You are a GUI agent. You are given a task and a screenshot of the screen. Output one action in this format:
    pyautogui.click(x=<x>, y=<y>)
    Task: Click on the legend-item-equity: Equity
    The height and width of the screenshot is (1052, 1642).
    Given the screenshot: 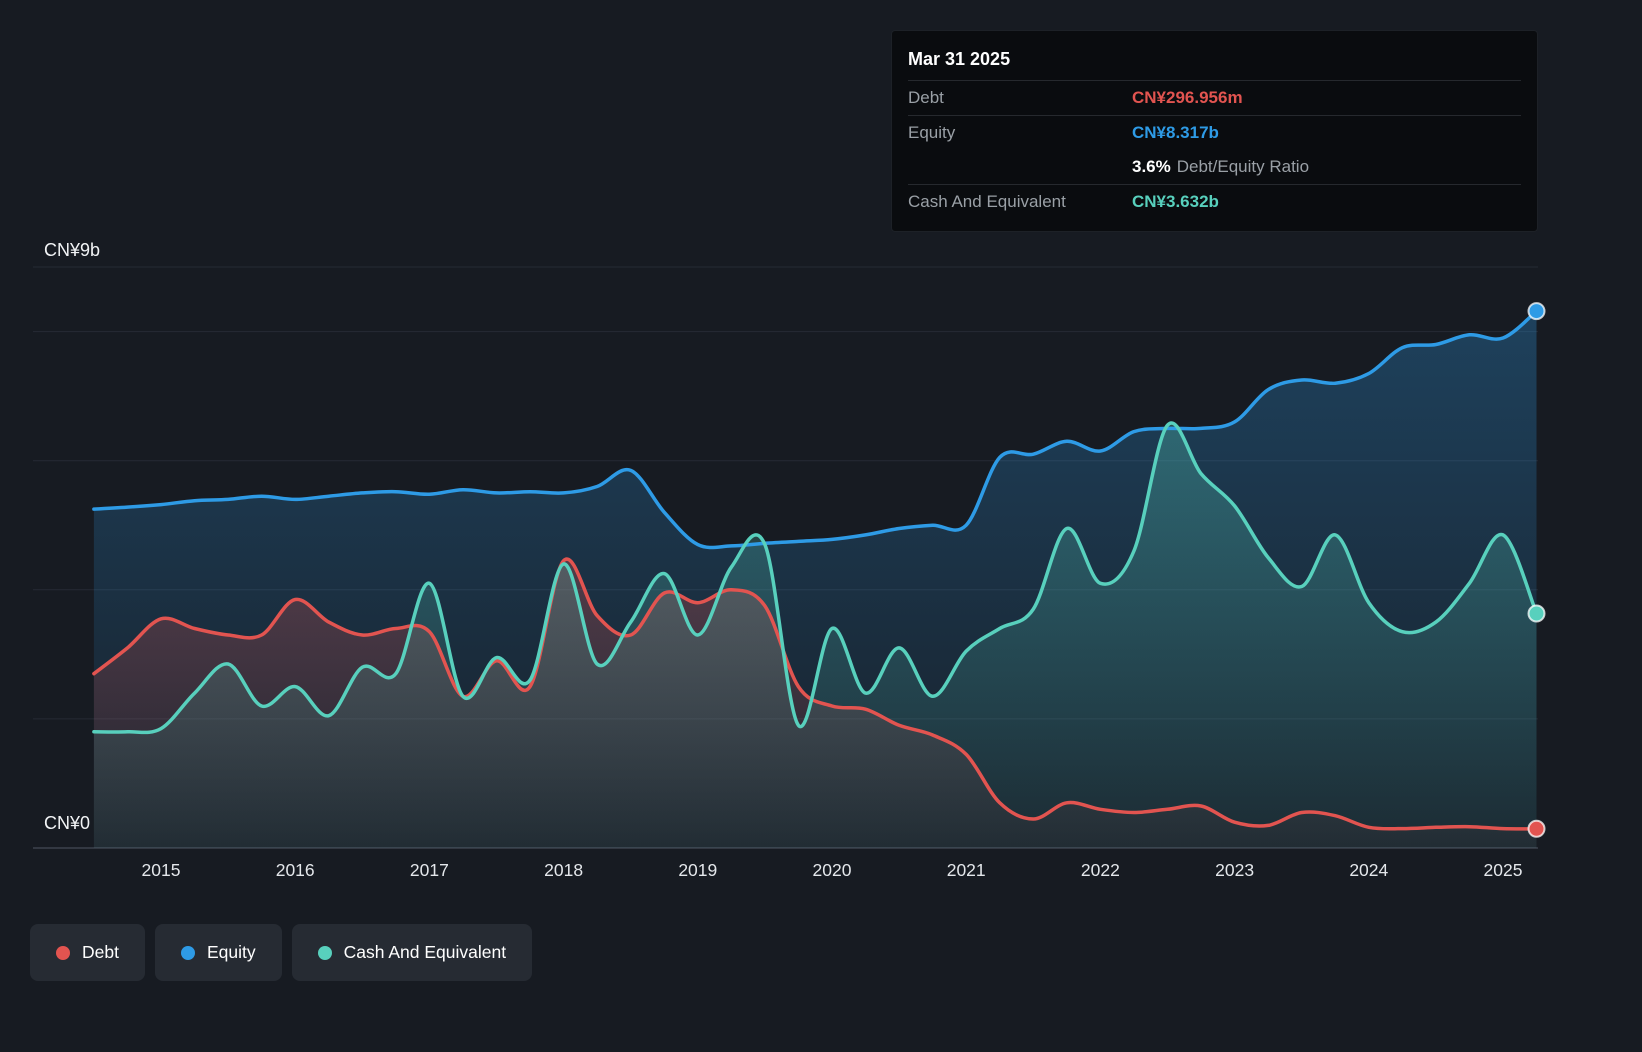 What is the action you would take?
    pyautogui.click(x=218, y=952)
    